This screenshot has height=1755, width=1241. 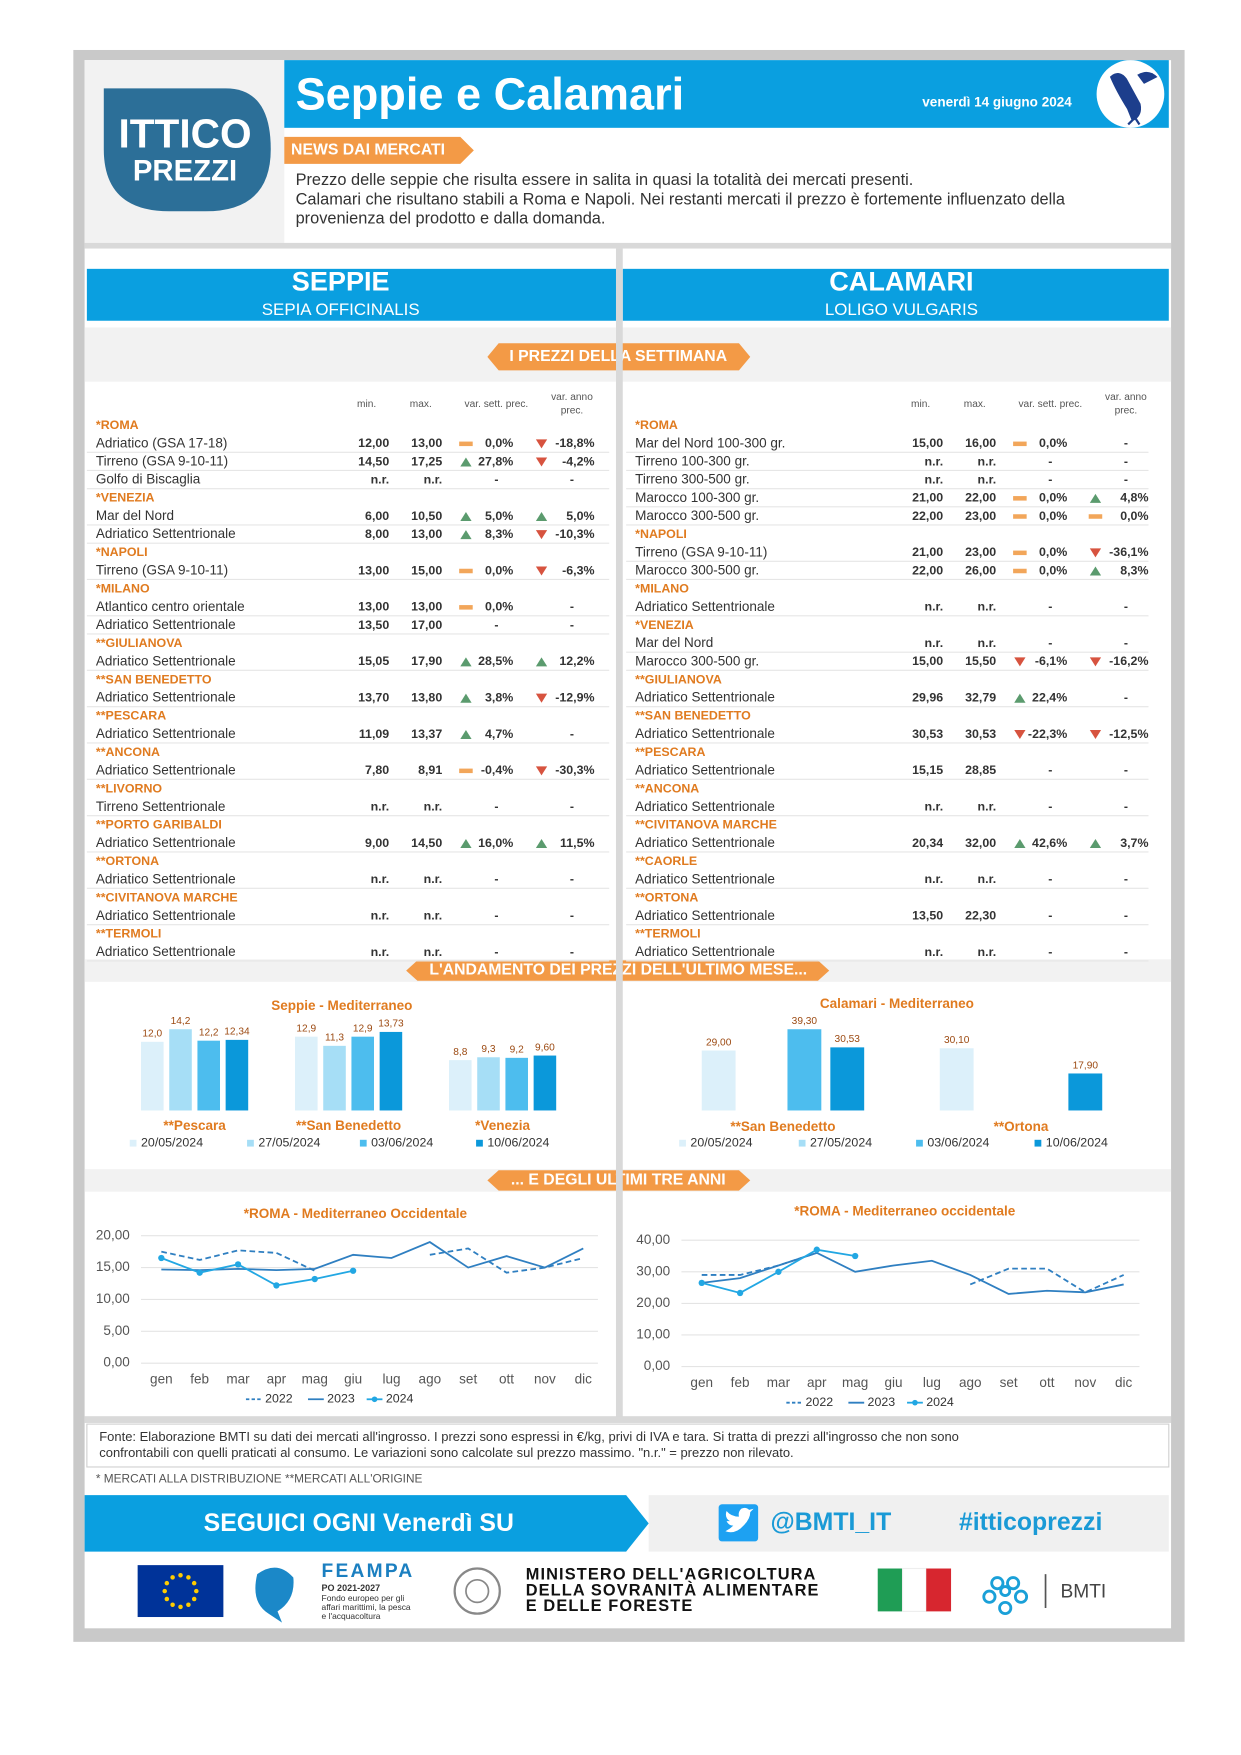 What do you see at coordinates (152, 1034) in the screenshot?
I see `value-label: 12,0` at bounding box center [152, 1034].